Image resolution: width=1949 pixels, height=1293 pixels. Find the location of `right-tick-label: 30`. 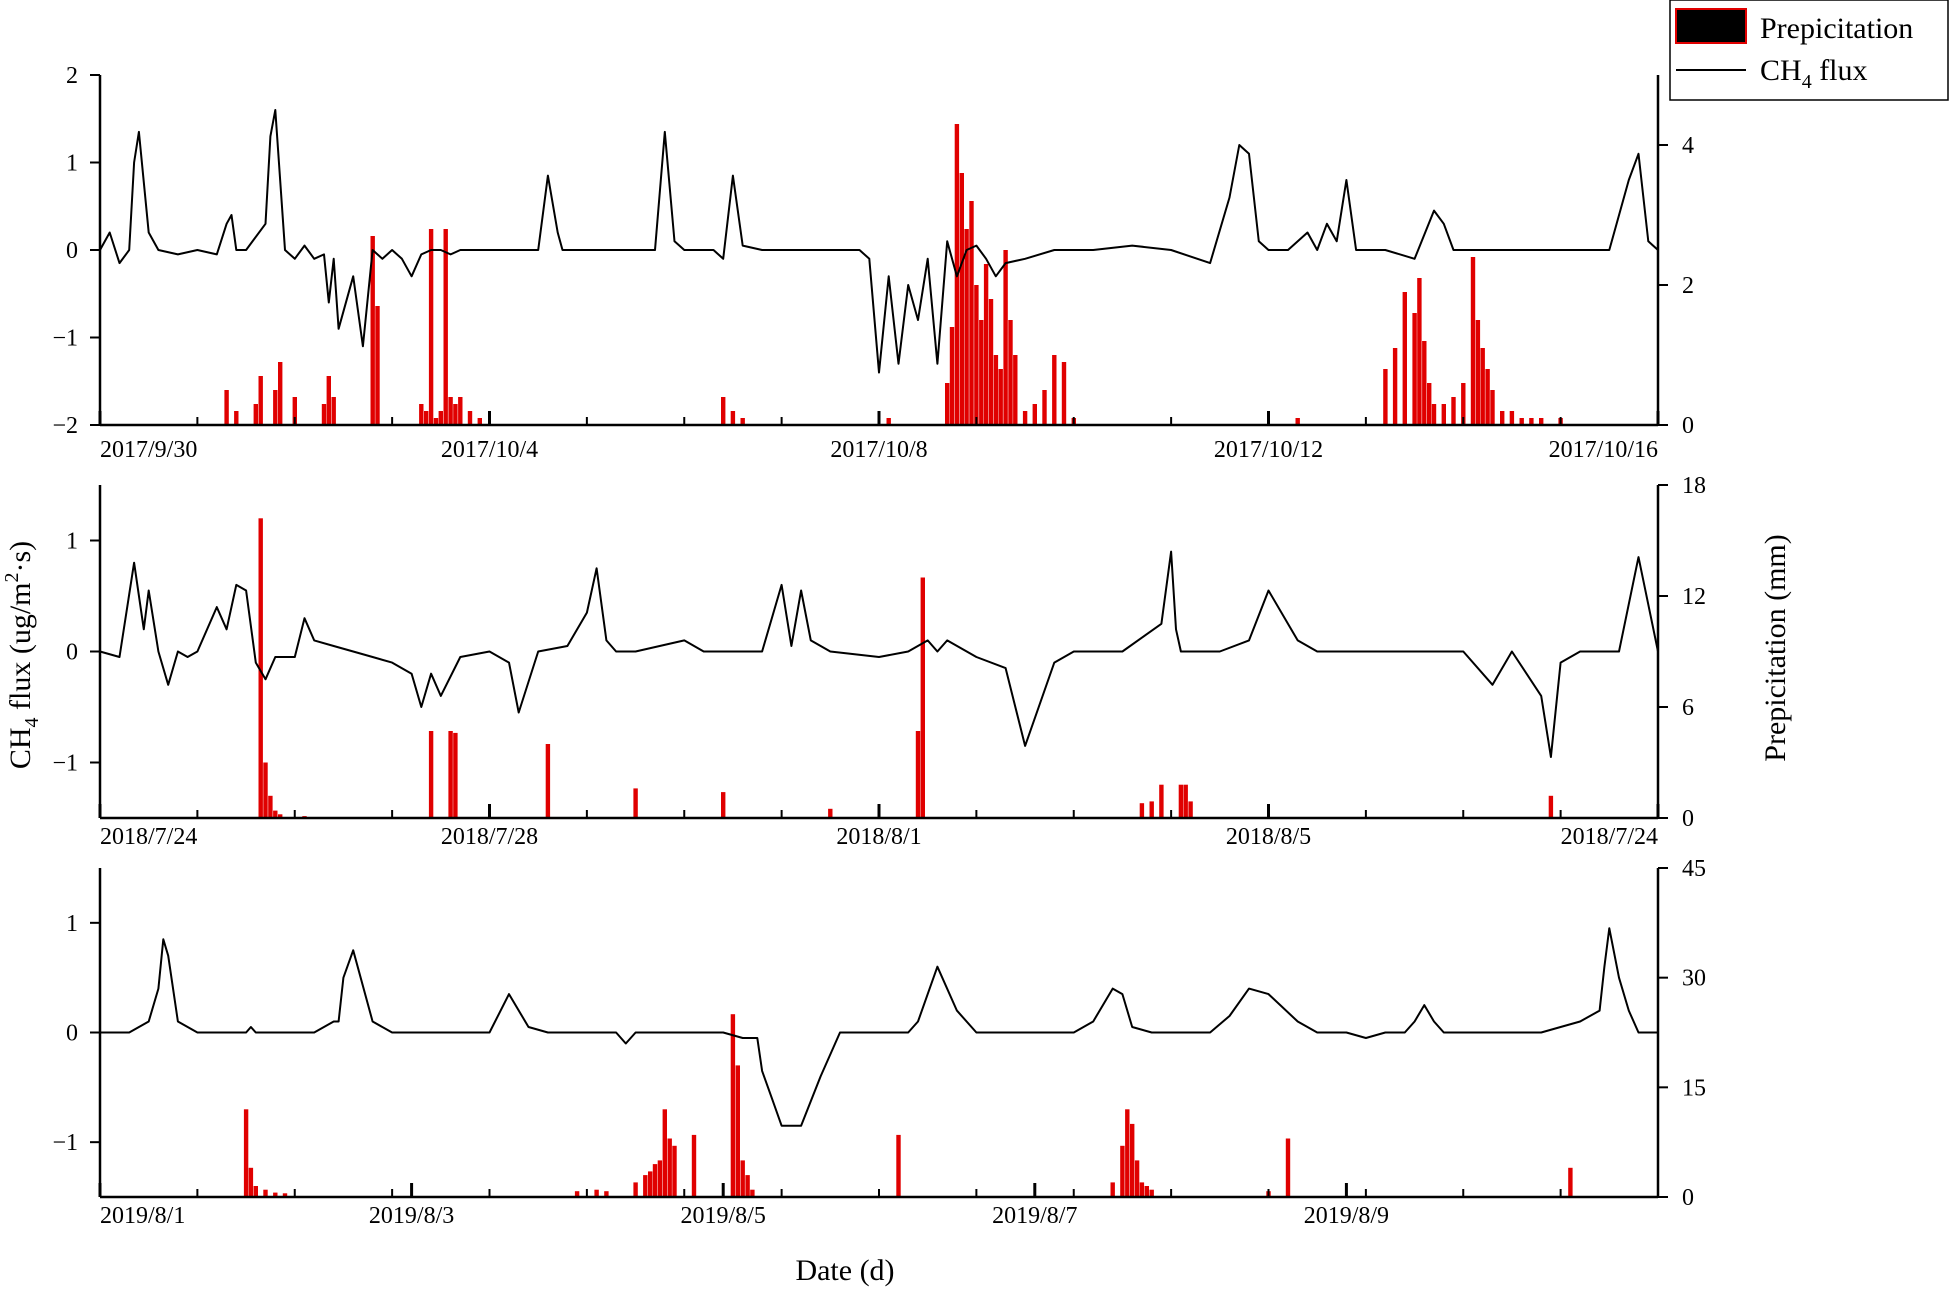

right-tick-label: 30 is located at coordinates (1694, 979).